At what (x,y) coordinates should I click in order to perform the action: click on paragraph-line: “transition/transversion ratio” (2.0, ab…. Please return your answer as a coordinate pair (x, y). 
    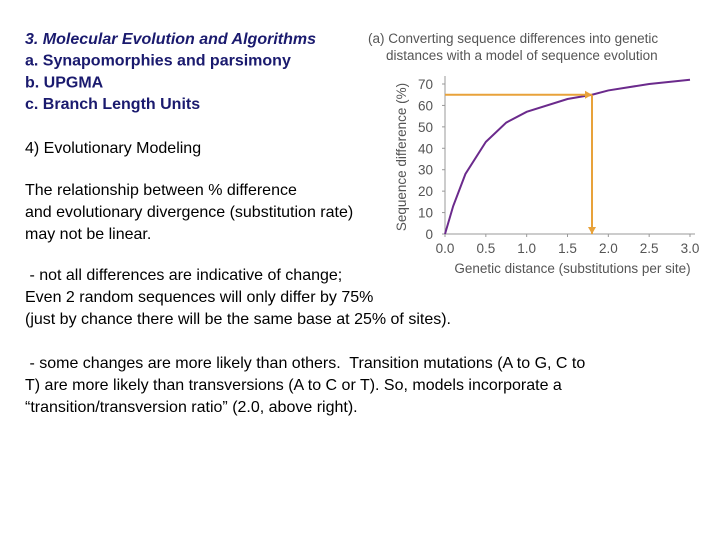
    Looking at the image, I should click on (191, 407).